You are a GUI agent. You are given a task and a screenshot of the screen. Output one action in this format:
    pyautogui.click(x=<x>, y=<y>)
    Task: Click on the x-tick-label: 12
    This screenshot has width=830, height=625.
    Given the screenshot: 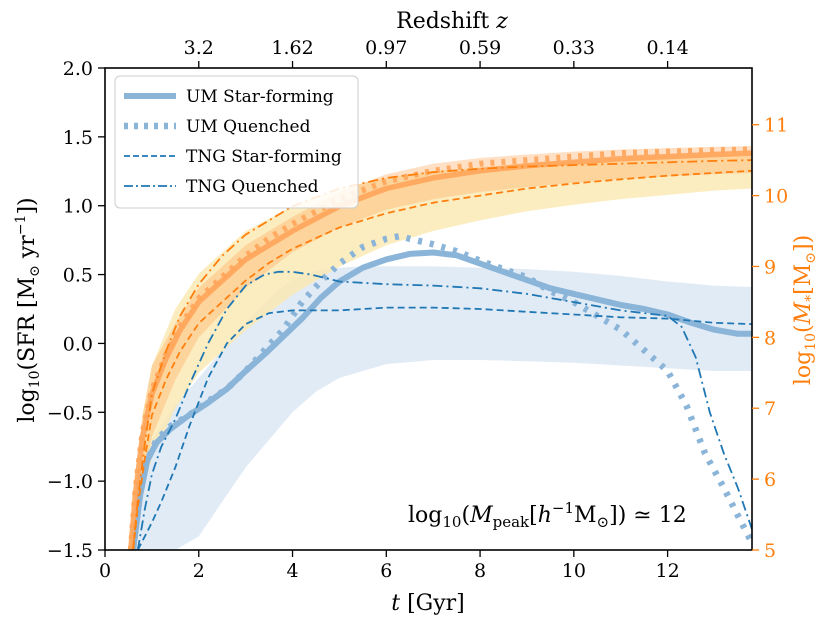 What is the action you would take?
    pyautogui.click(x=668, y=571)
    